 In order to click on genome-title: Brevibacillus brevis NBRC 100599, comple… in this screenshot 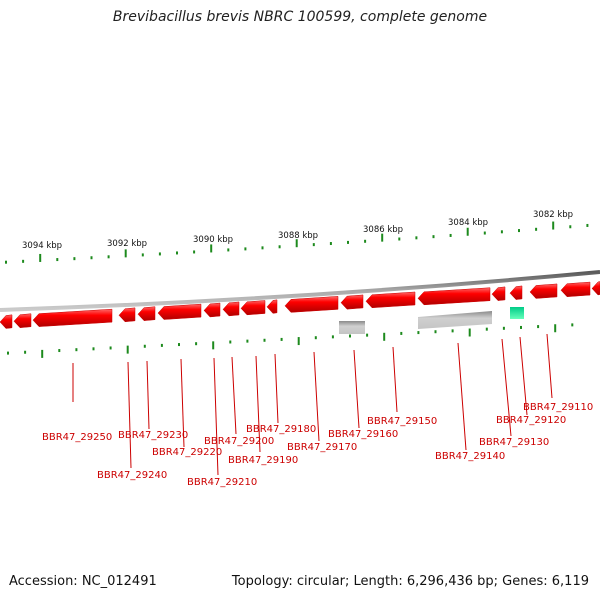, I will do `click(300, 17)`.